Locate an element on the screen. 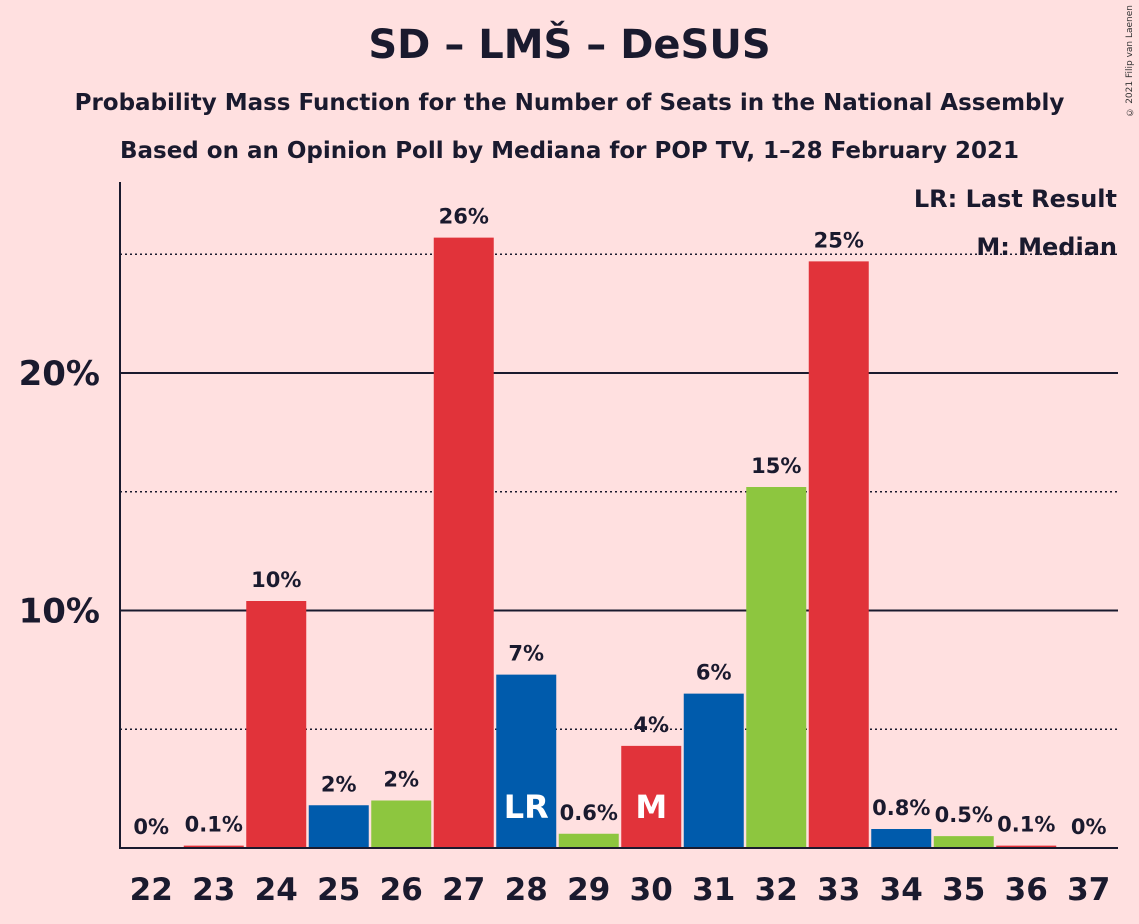 The image size is (1139, 924). x-tick-label: 36 is located at coordinates (1026, 890).